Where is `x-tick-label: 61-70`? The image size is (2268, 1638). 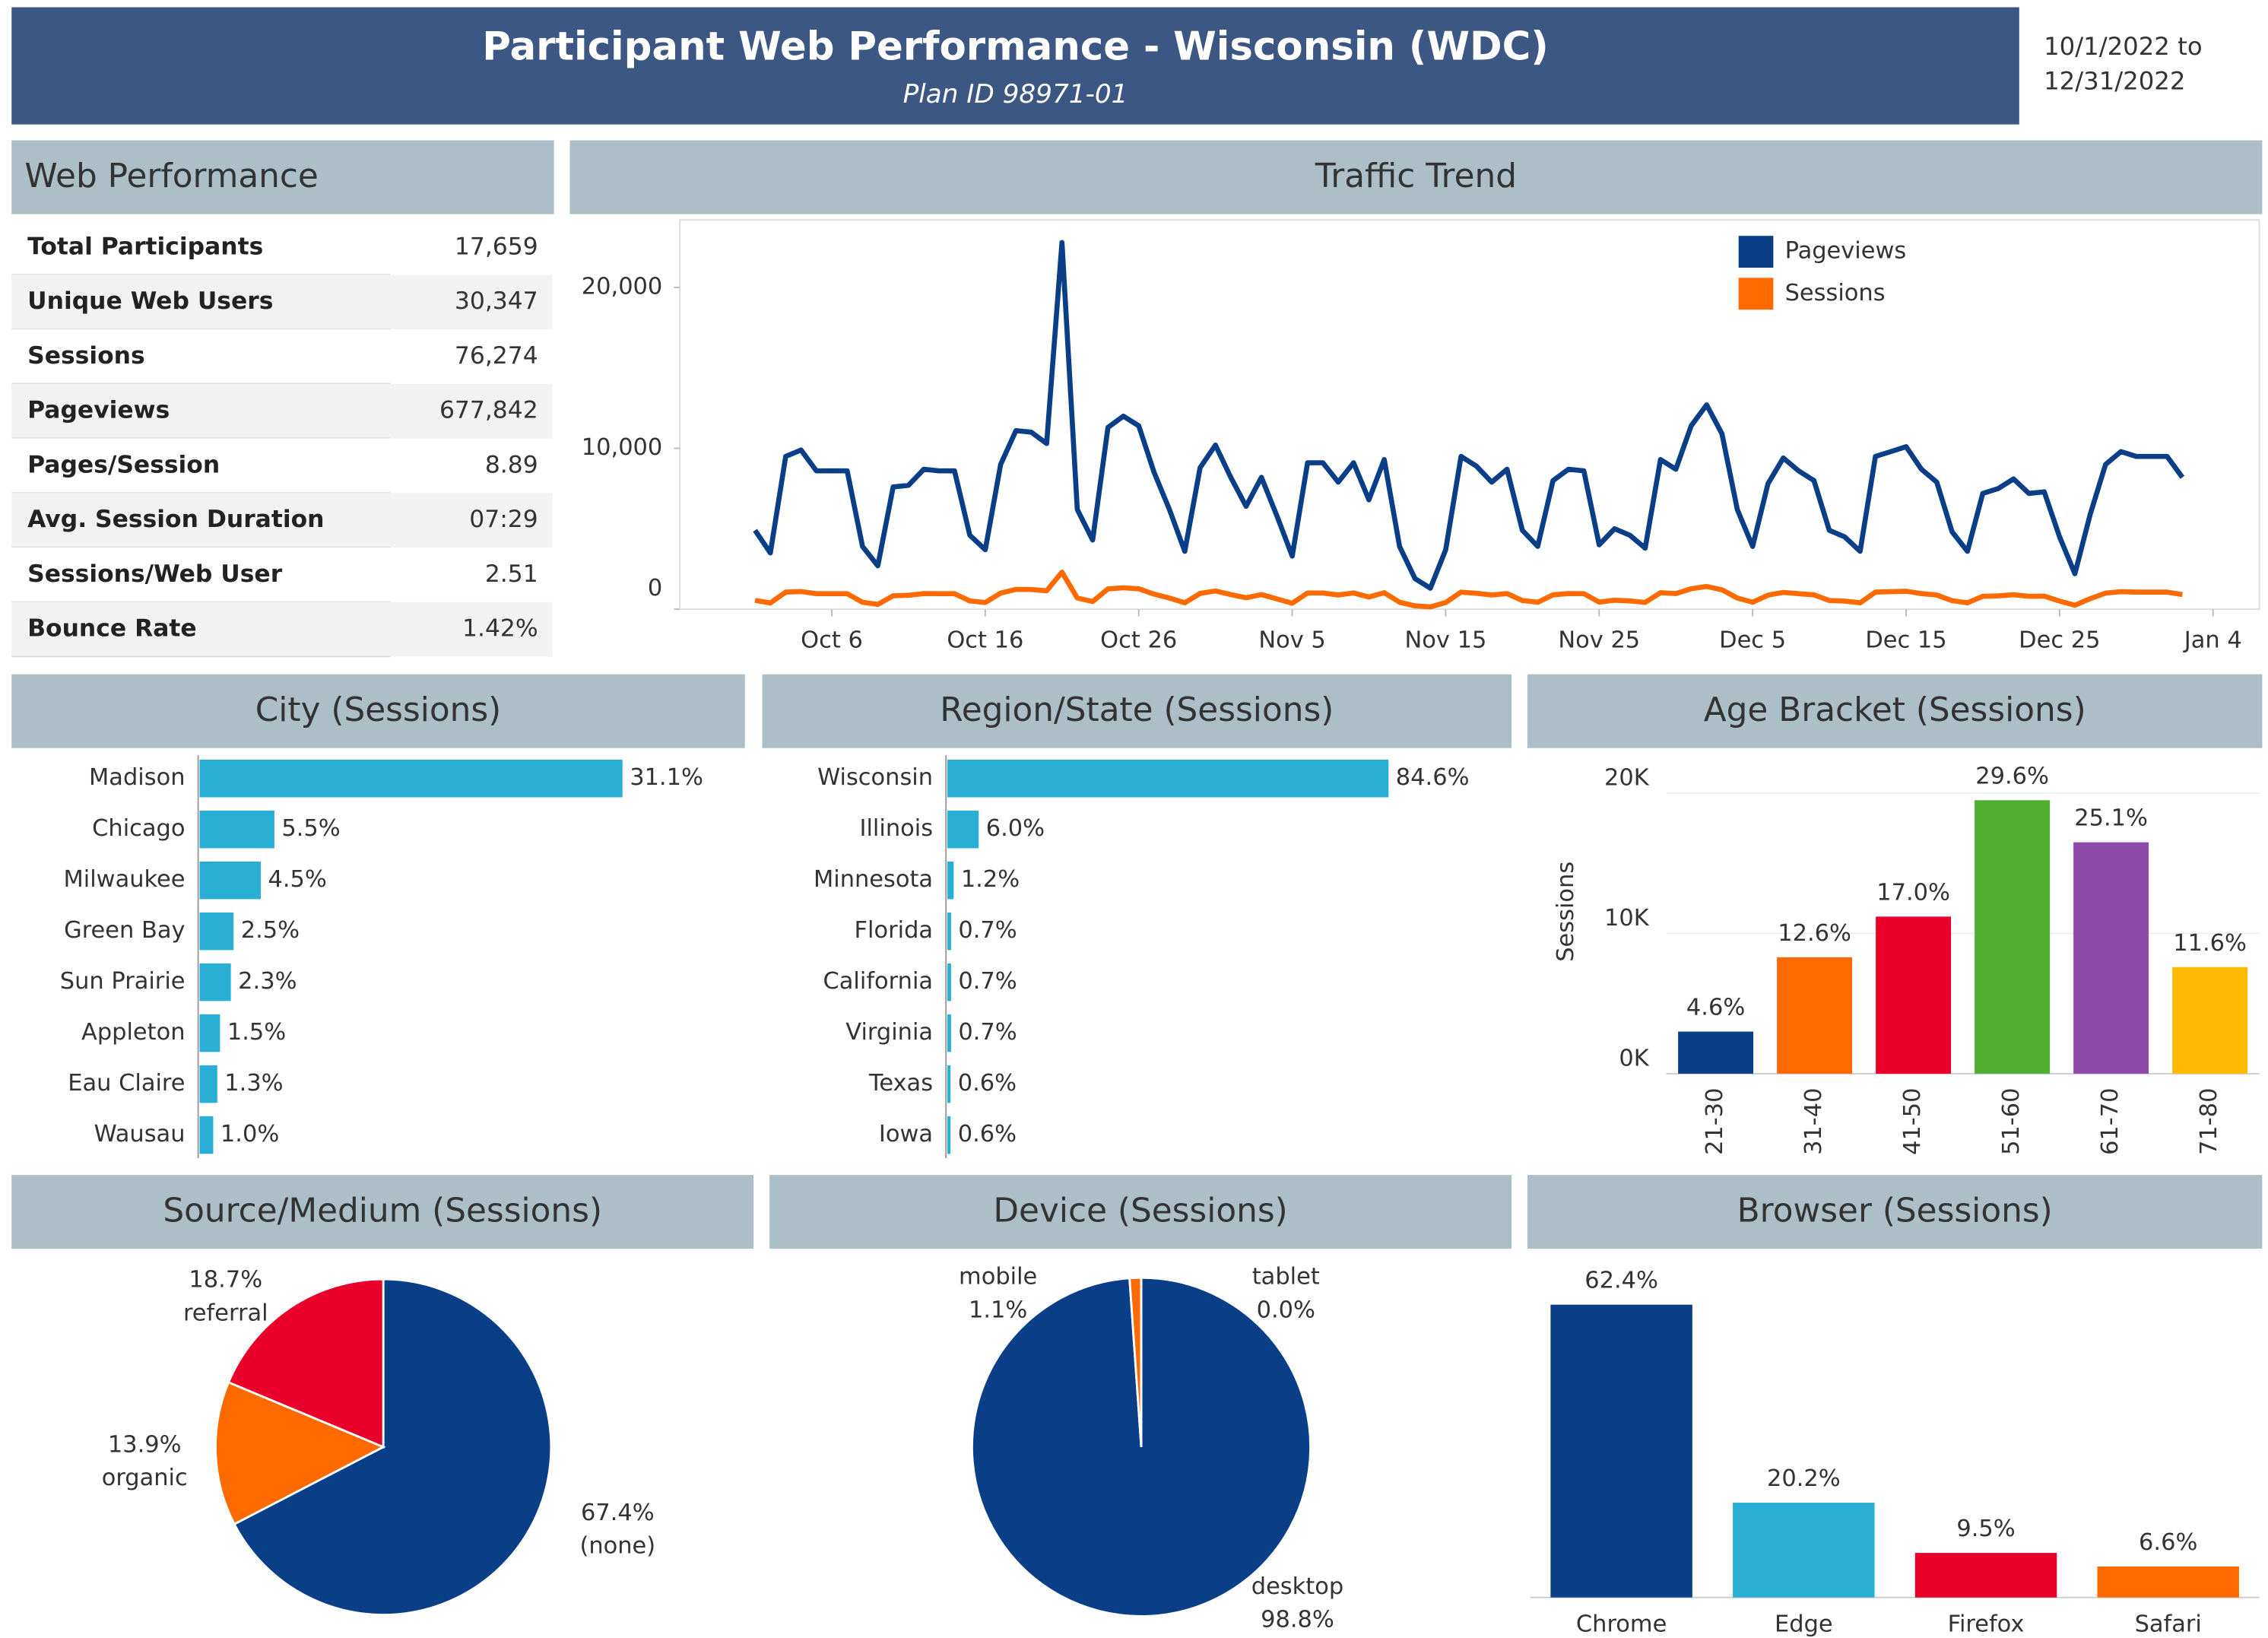 x-tick-label: 61-70 is located at coordinates (2110, 1120).